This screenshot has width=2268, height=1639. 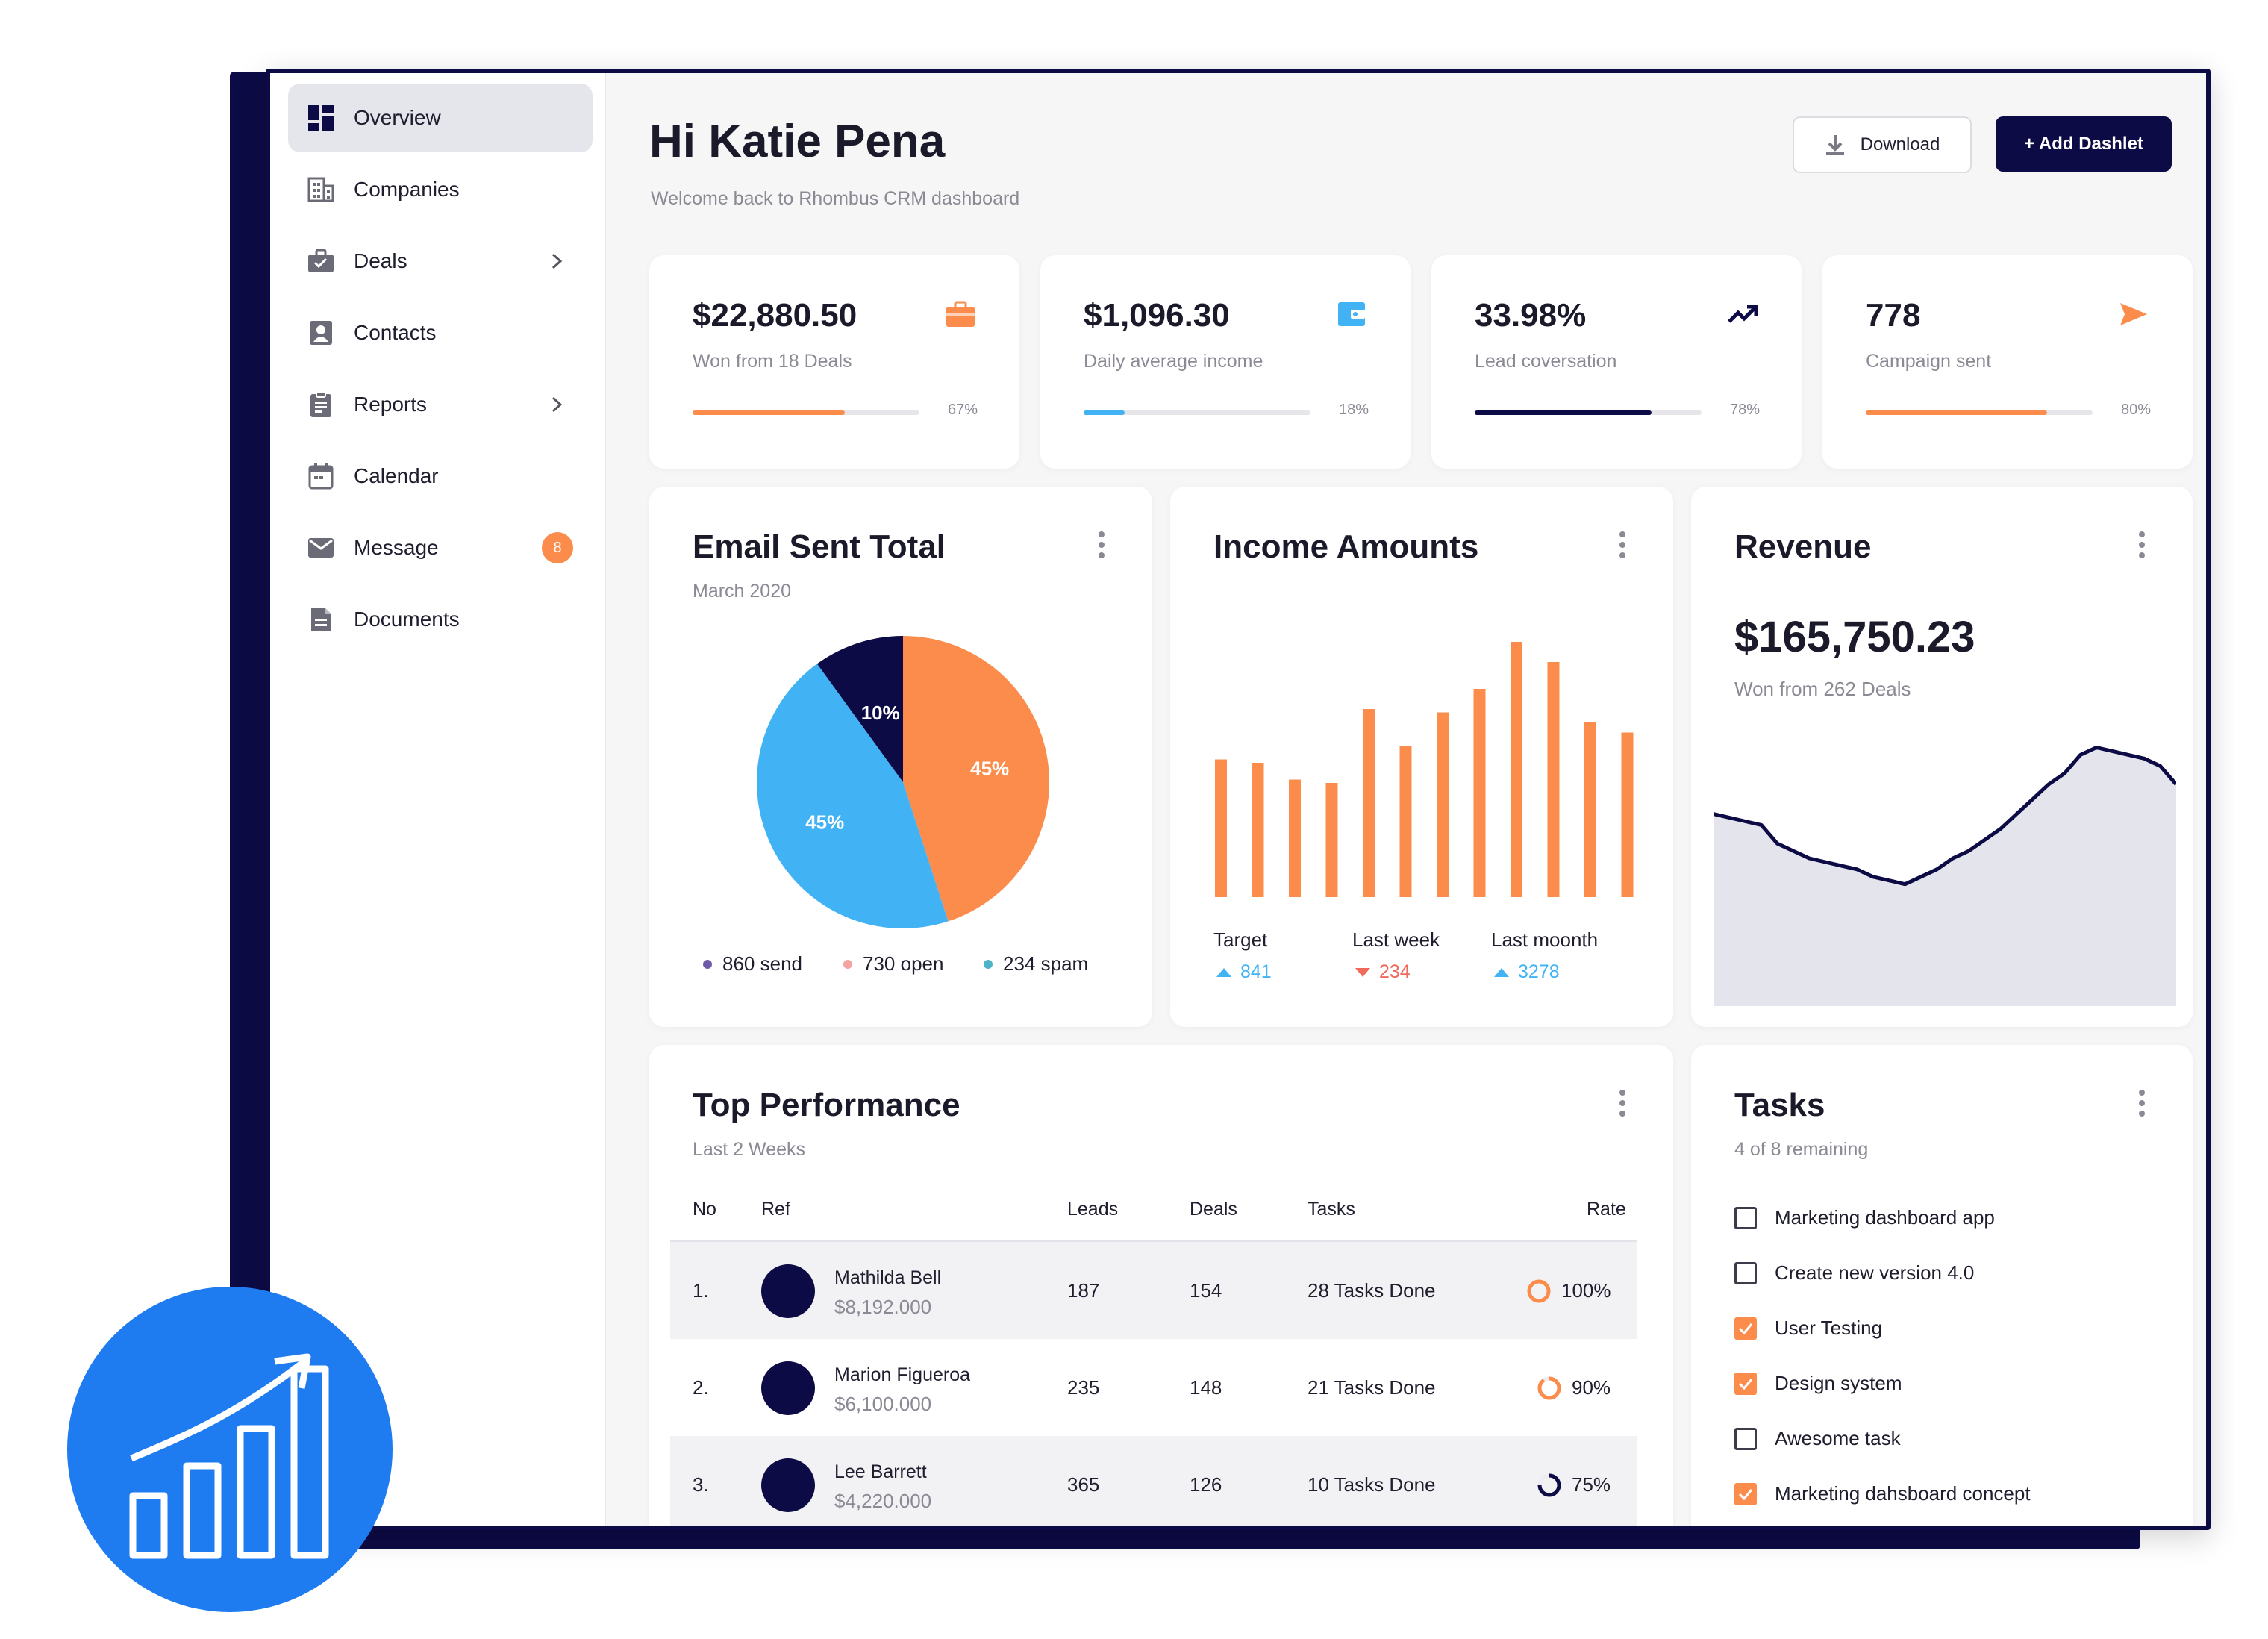 I want to click on card-title: Income Amounts, so click(x=1346, y=547).